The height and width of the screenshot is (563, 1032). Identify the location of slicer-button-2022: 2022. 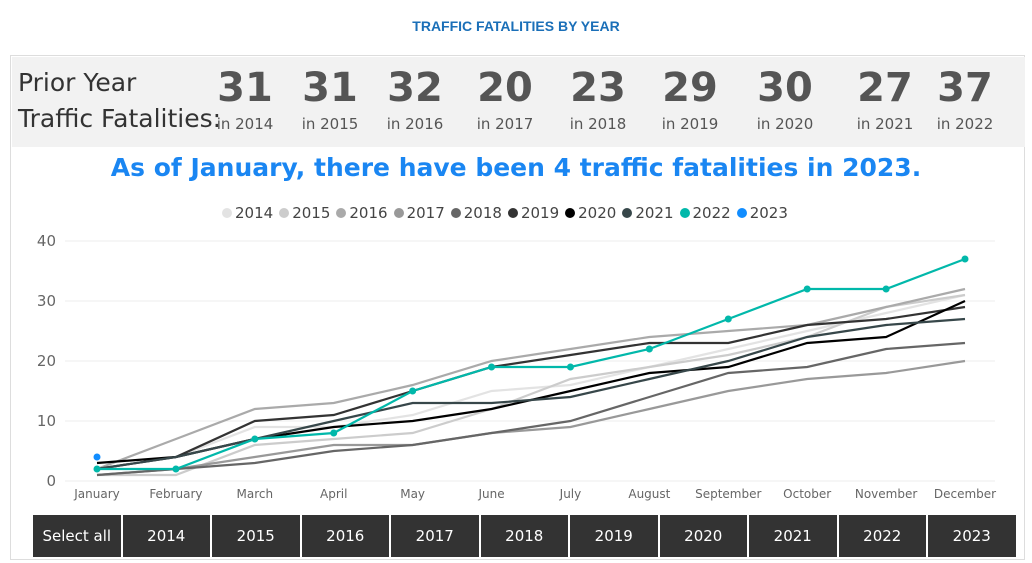
(882, 536).